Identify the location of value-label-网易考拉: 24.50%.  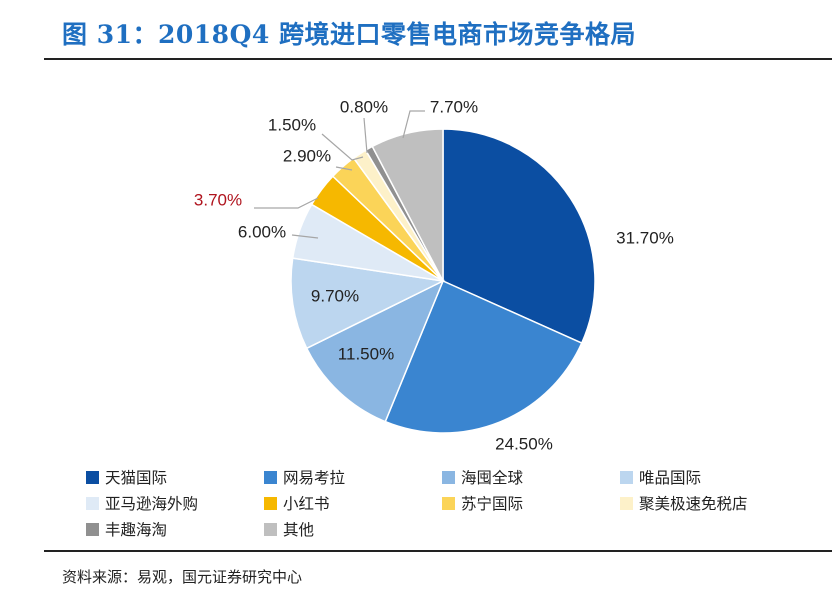
(524, 443).